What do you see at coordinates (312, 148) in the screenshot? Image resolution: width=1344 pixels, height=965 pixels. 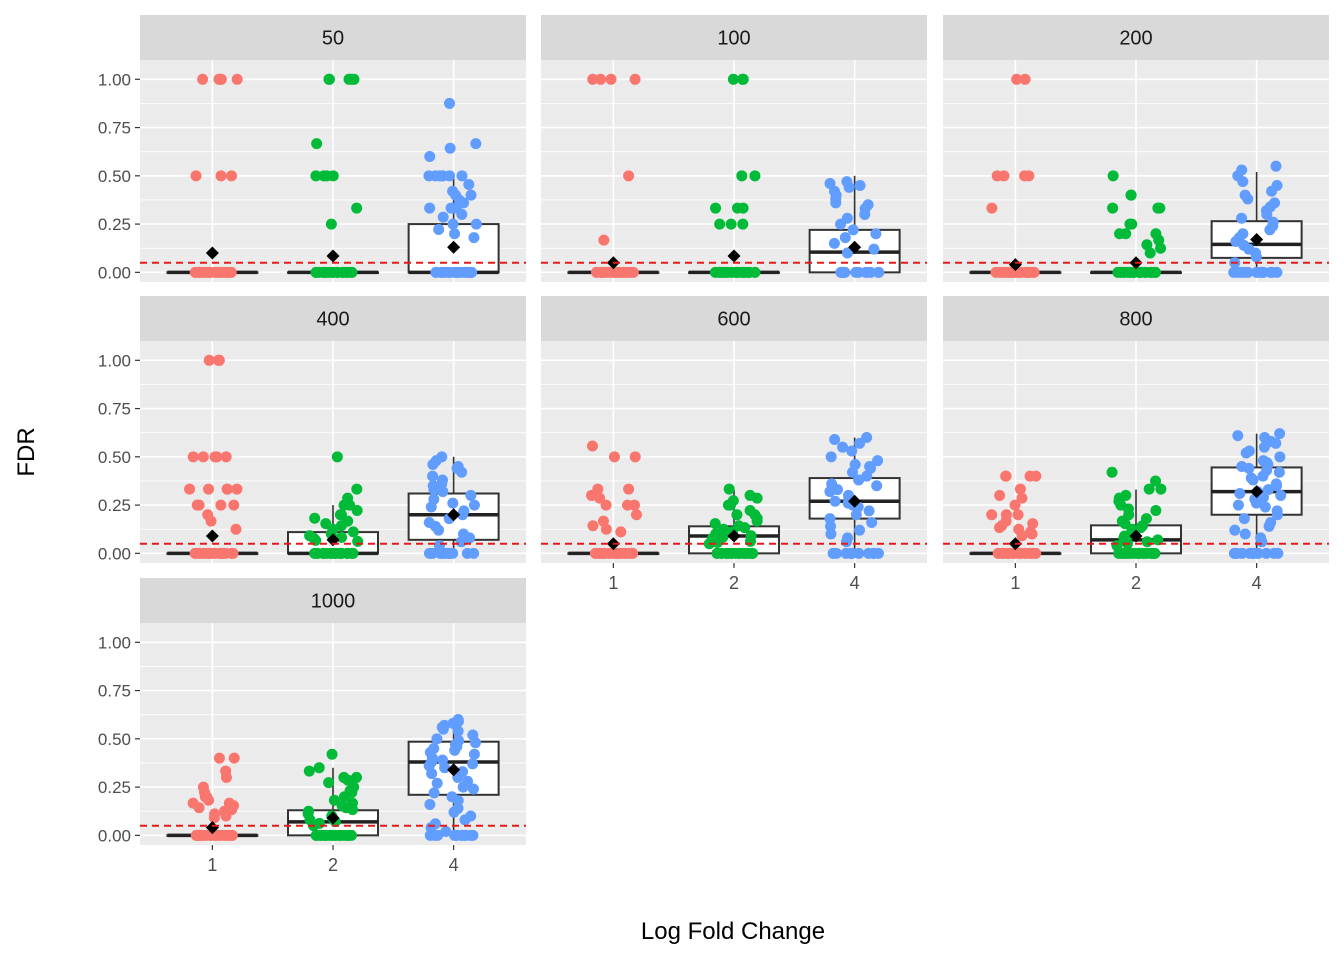 I see `facet-panel-50: 50 0.00 0.25 0.50 0.75 1.00` at bounding box center [312, 148].